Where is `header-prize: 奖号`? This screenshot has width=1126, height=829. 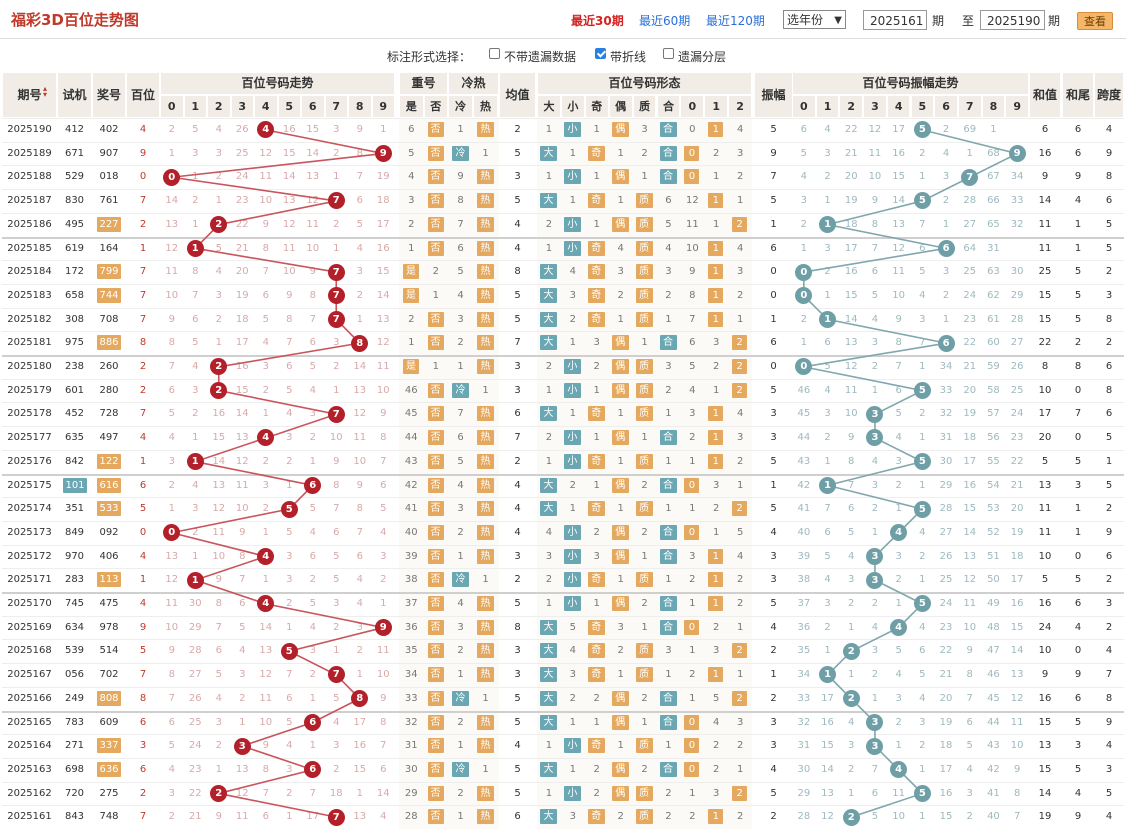
header-prize: 奖号 is located at coordinates (109, 95).